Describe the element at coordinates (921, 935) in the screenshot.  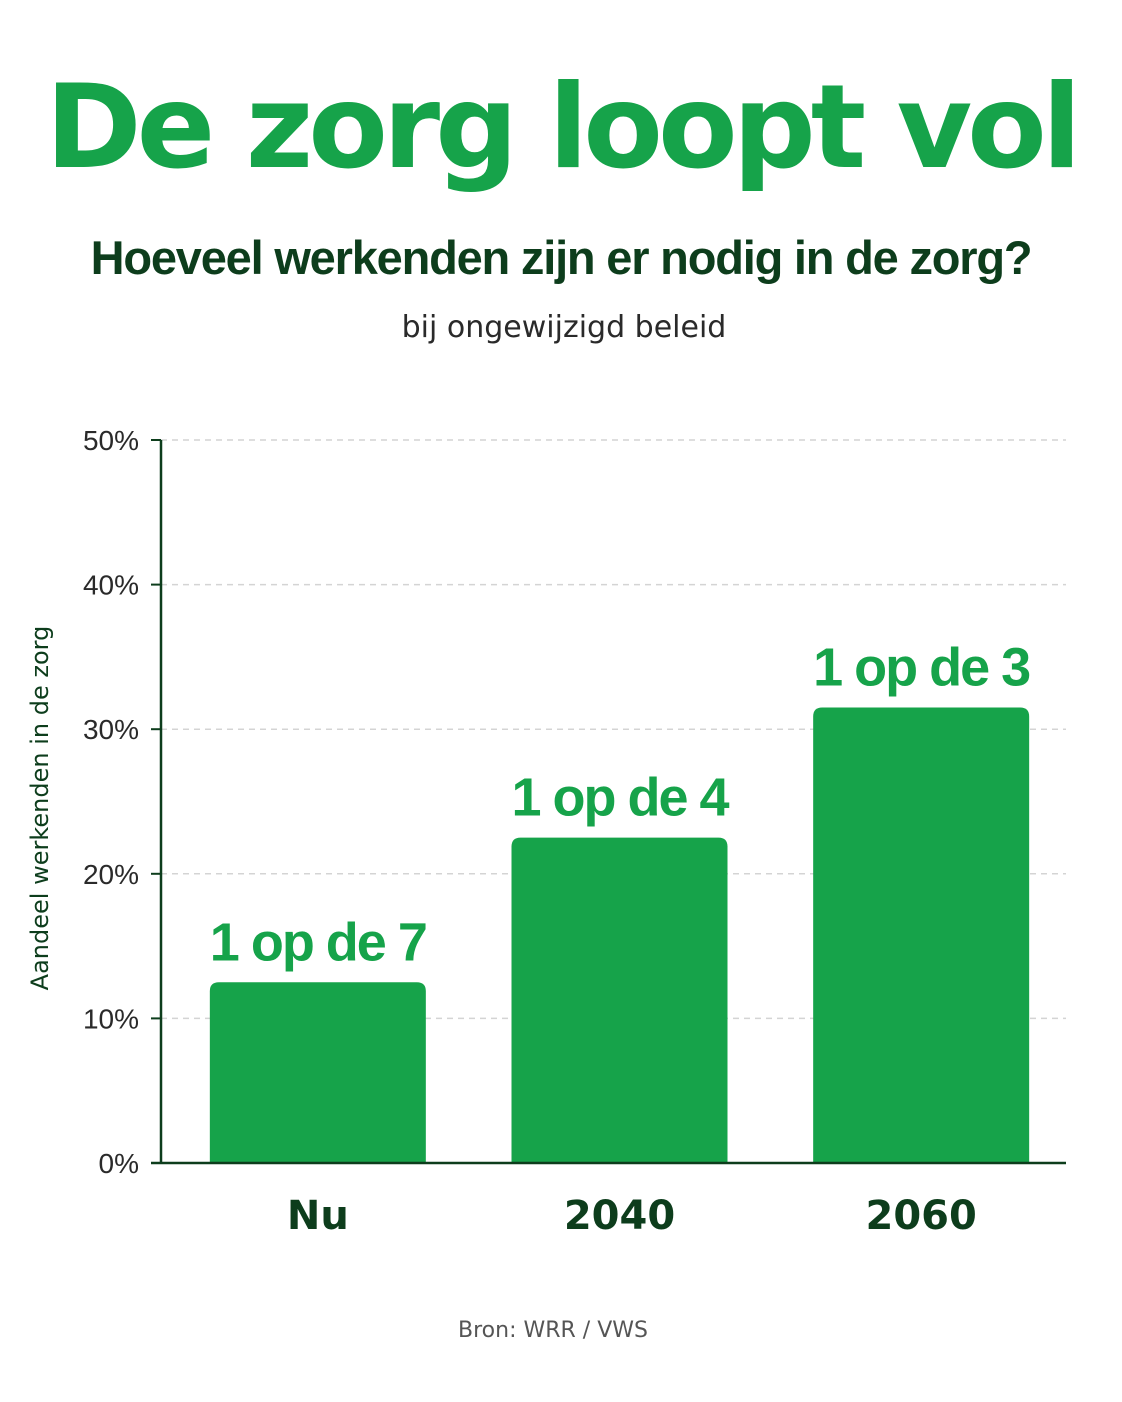
I see `bar-2060` at that location.